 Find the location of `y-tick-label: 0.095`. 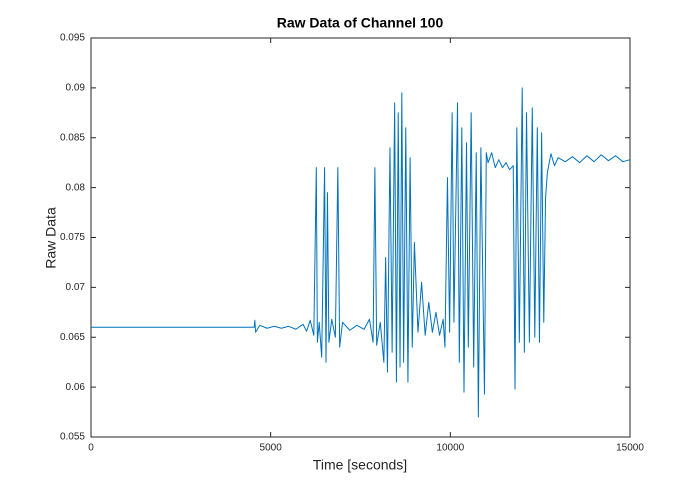

y-tick-label: 0.095 is located at coordinates (72, 38).